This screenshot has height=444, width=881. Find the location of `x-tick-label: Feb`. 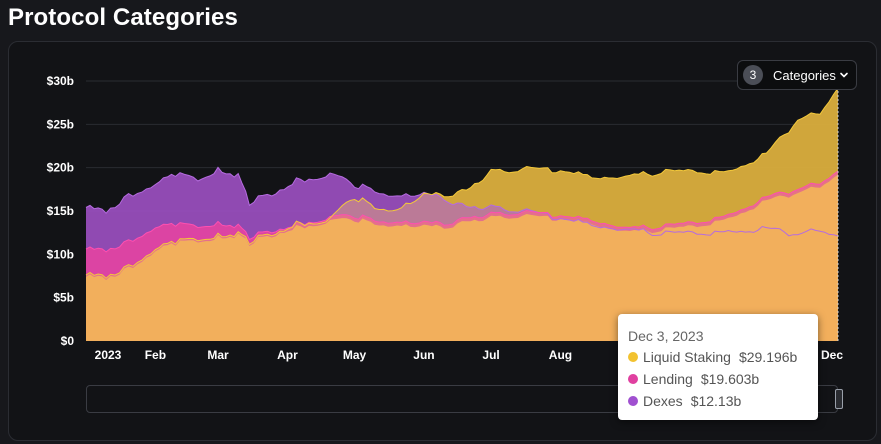

x-tick-label: Feb is located at coordinates (155, 355).